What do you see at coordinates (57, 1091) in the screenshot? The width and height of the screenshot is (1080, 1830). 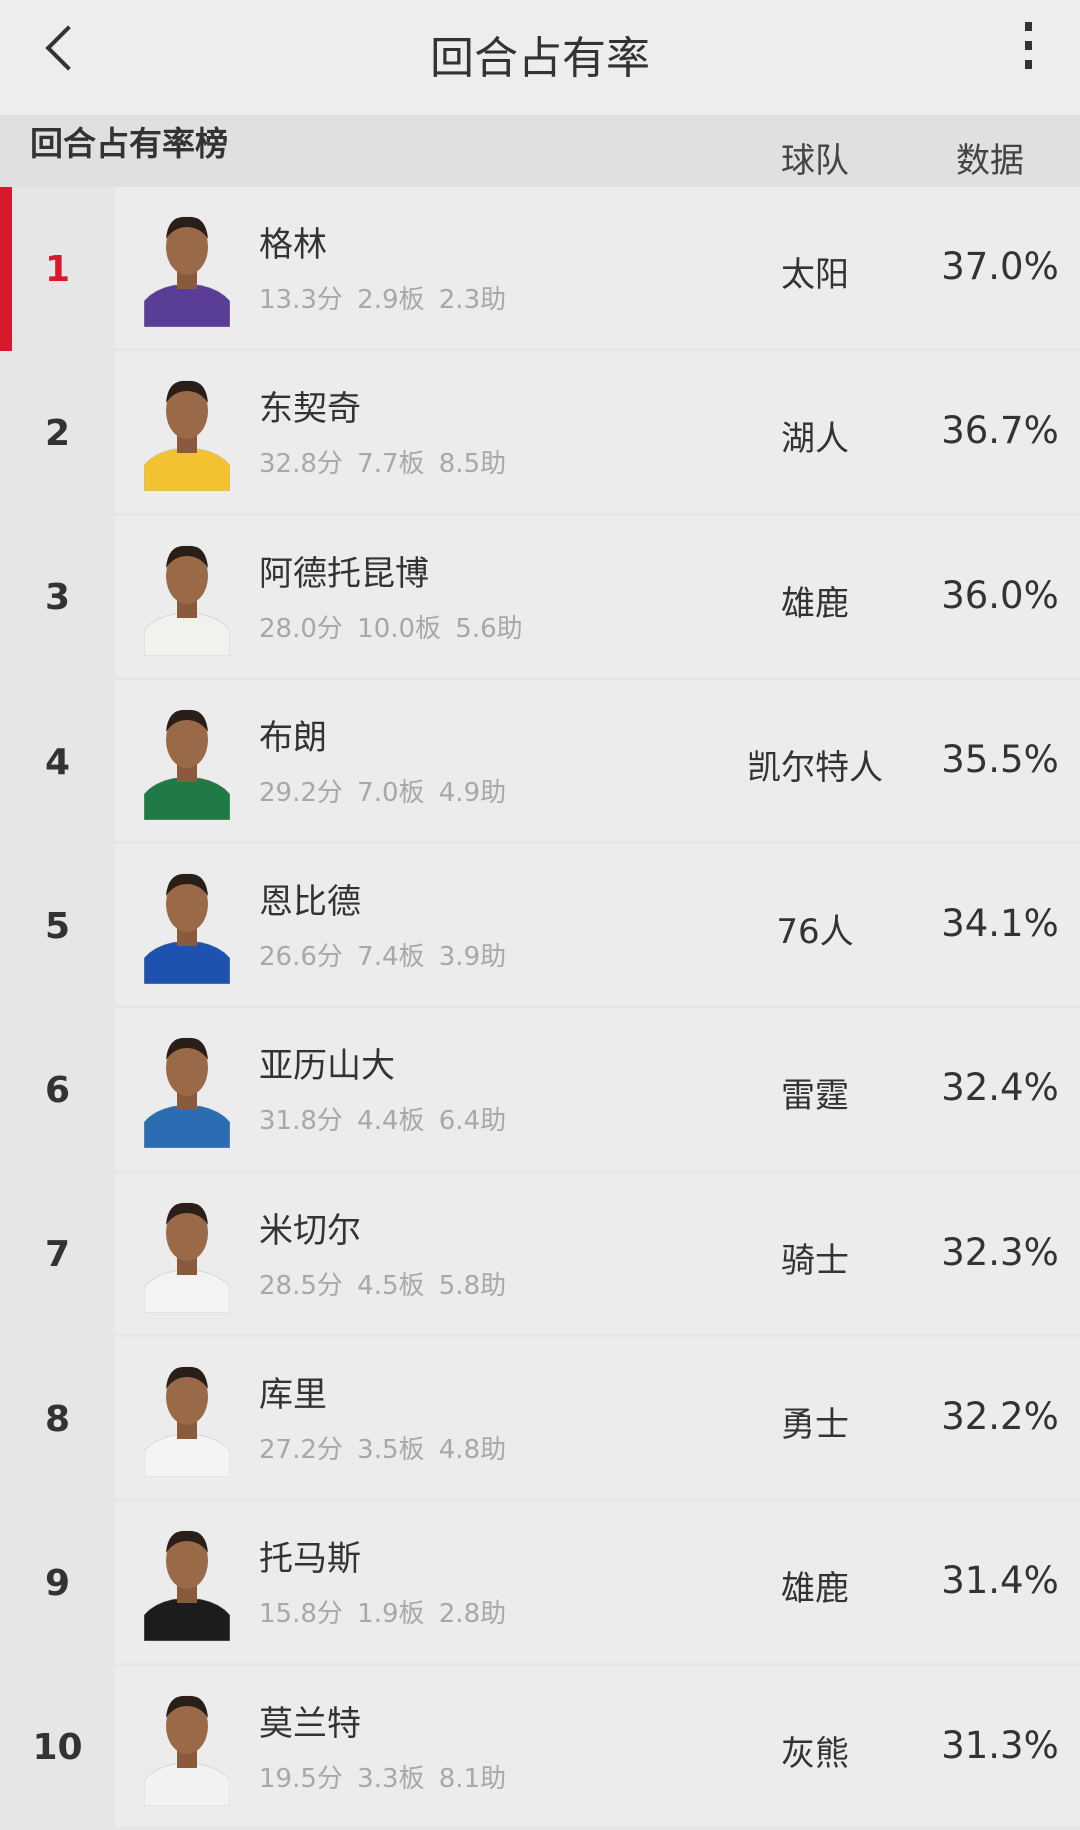 I see `rank-number: 6` at bounding box center [57, 1091].